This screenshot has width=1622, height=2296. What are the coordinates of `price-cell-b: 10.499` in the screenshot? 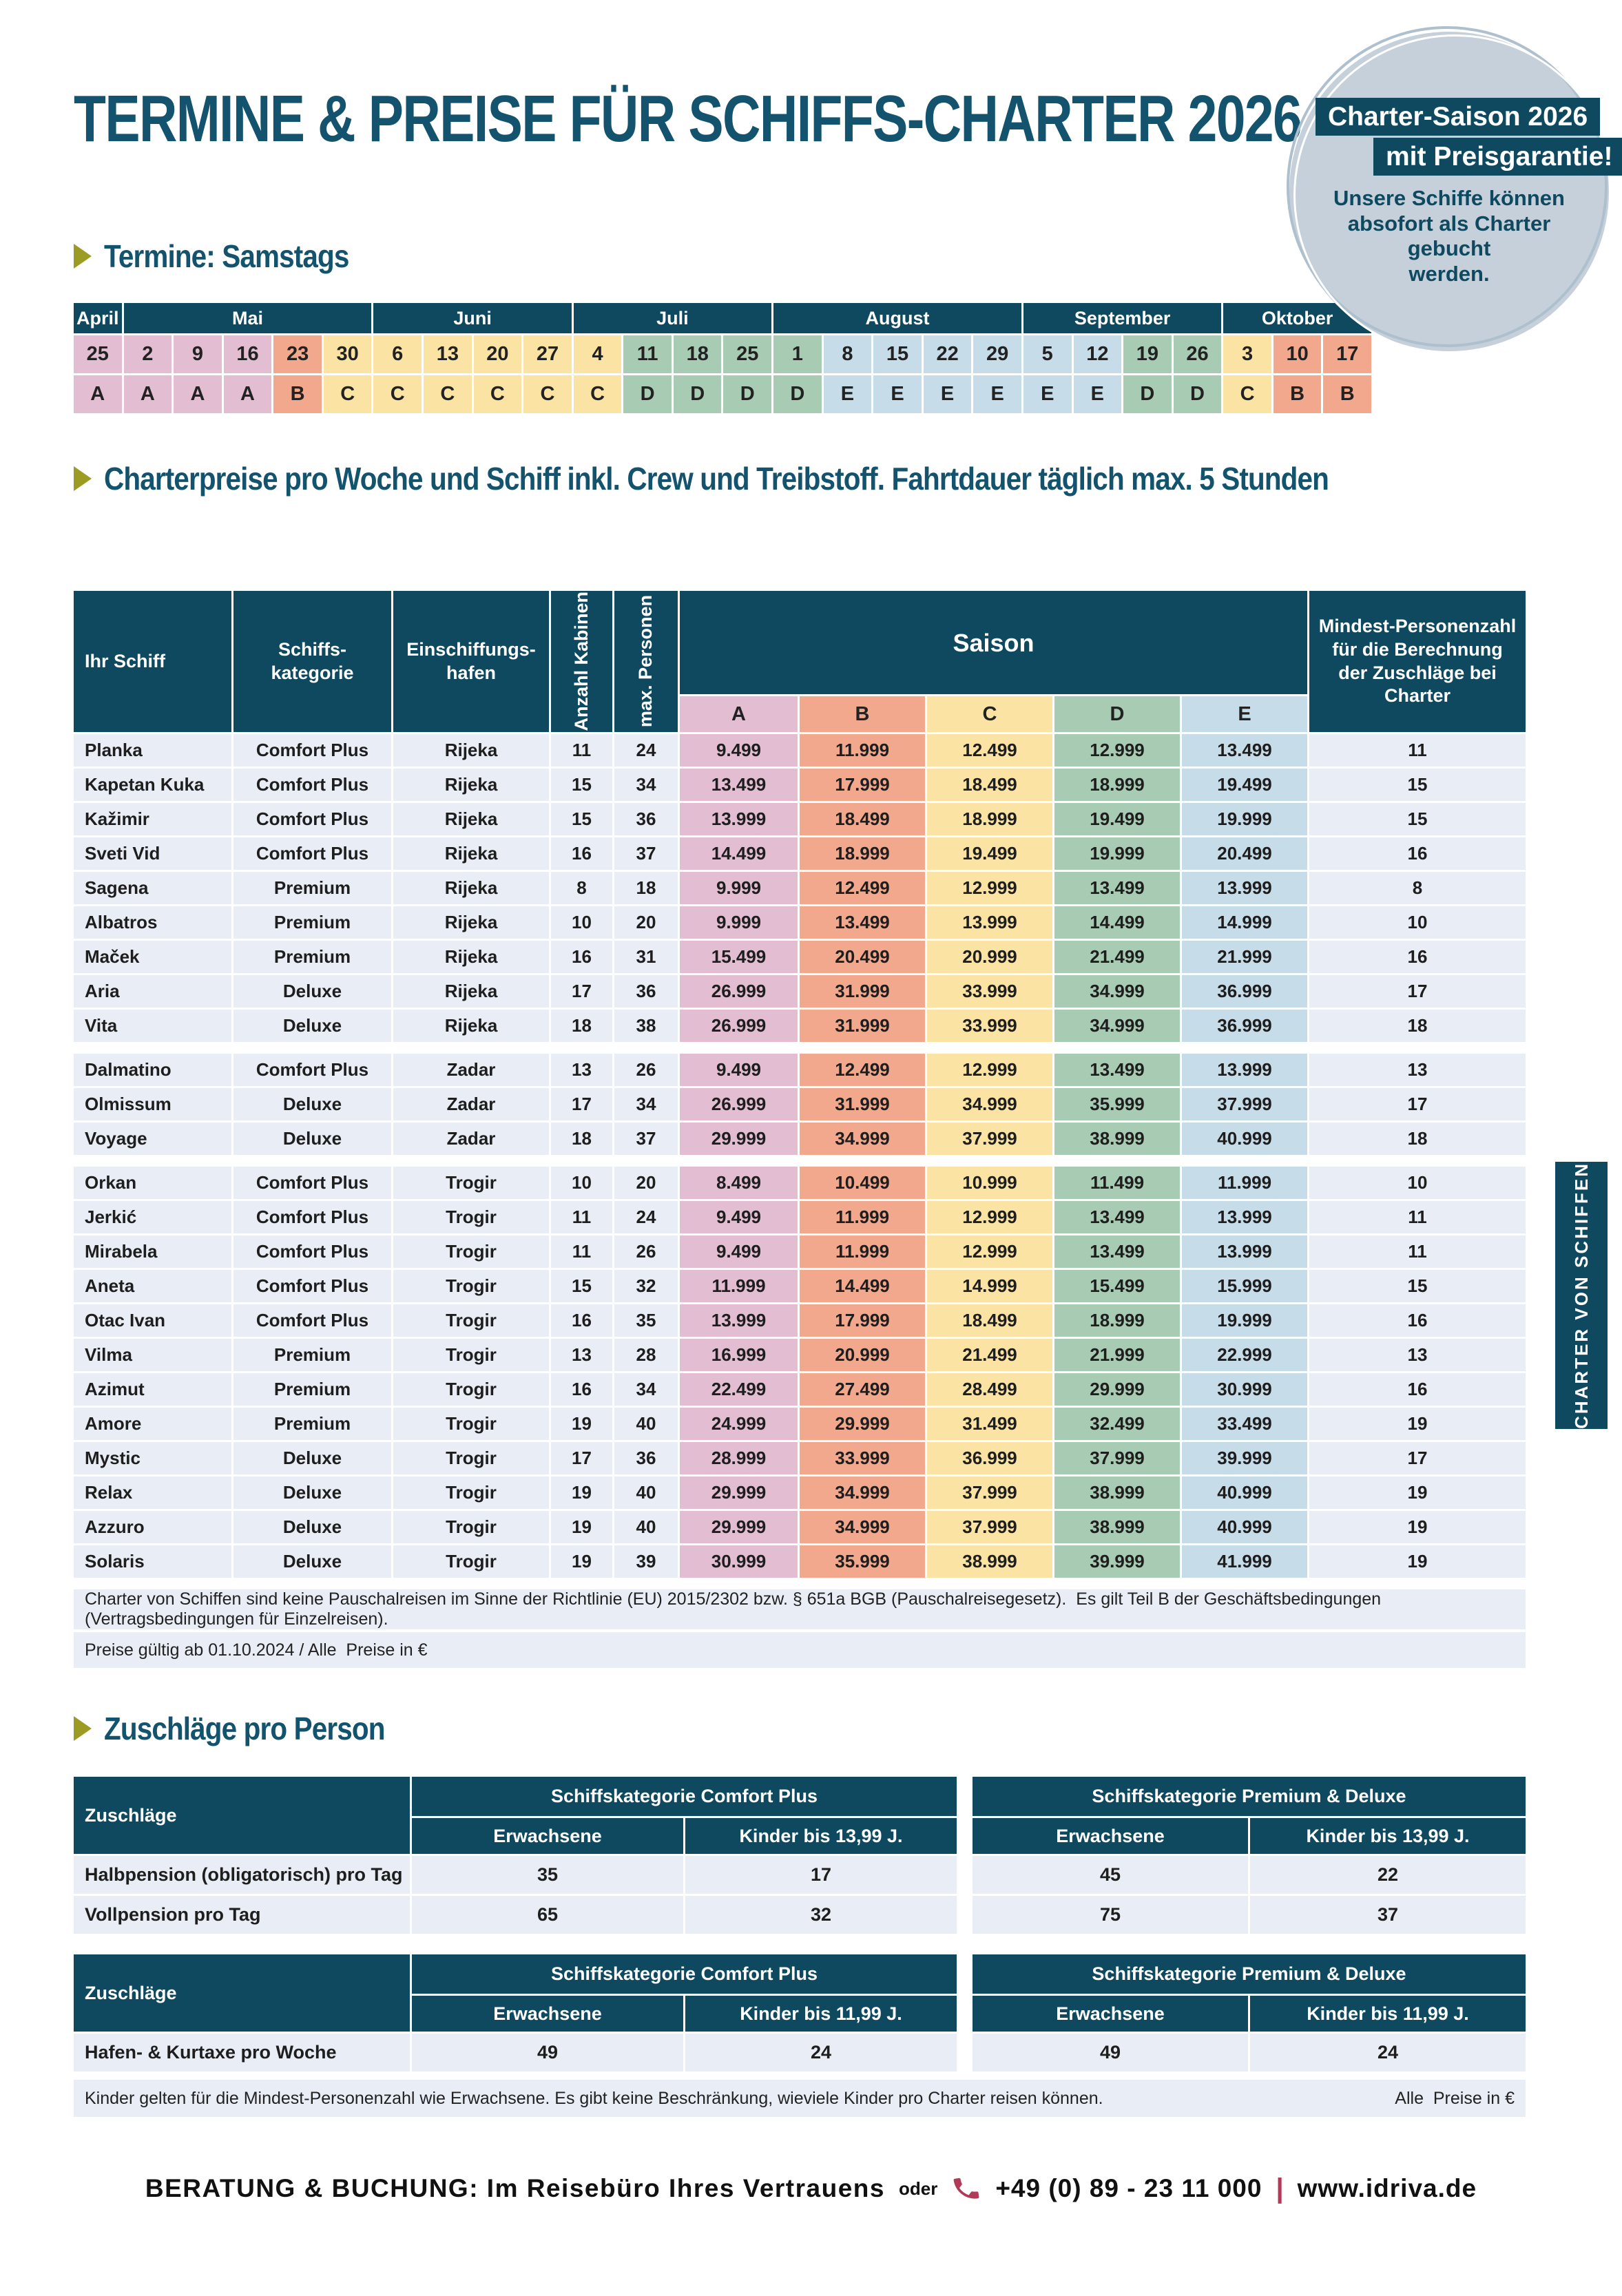 It's located at (862, 1183).